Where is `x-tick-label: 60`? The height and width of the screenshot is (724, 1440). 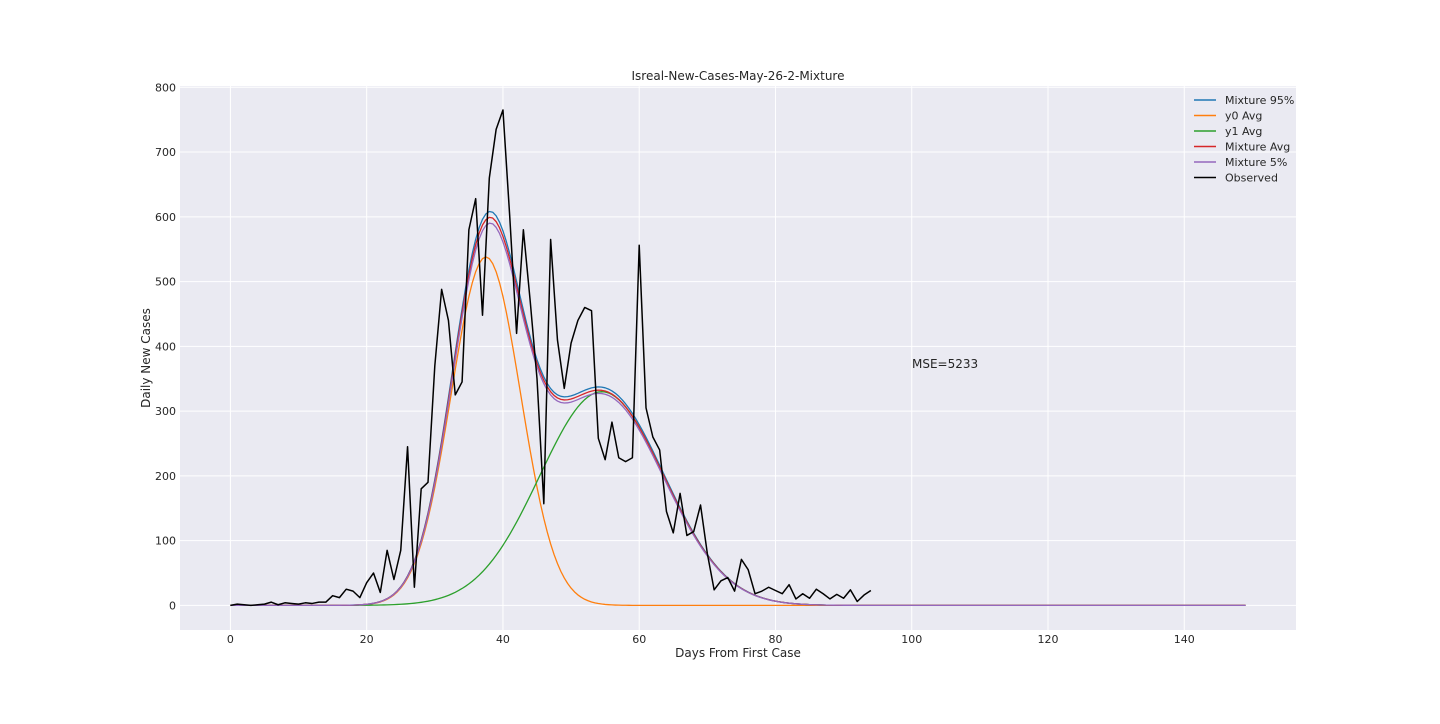
x-tick-label: 60 is located at coordinates (639, 639).